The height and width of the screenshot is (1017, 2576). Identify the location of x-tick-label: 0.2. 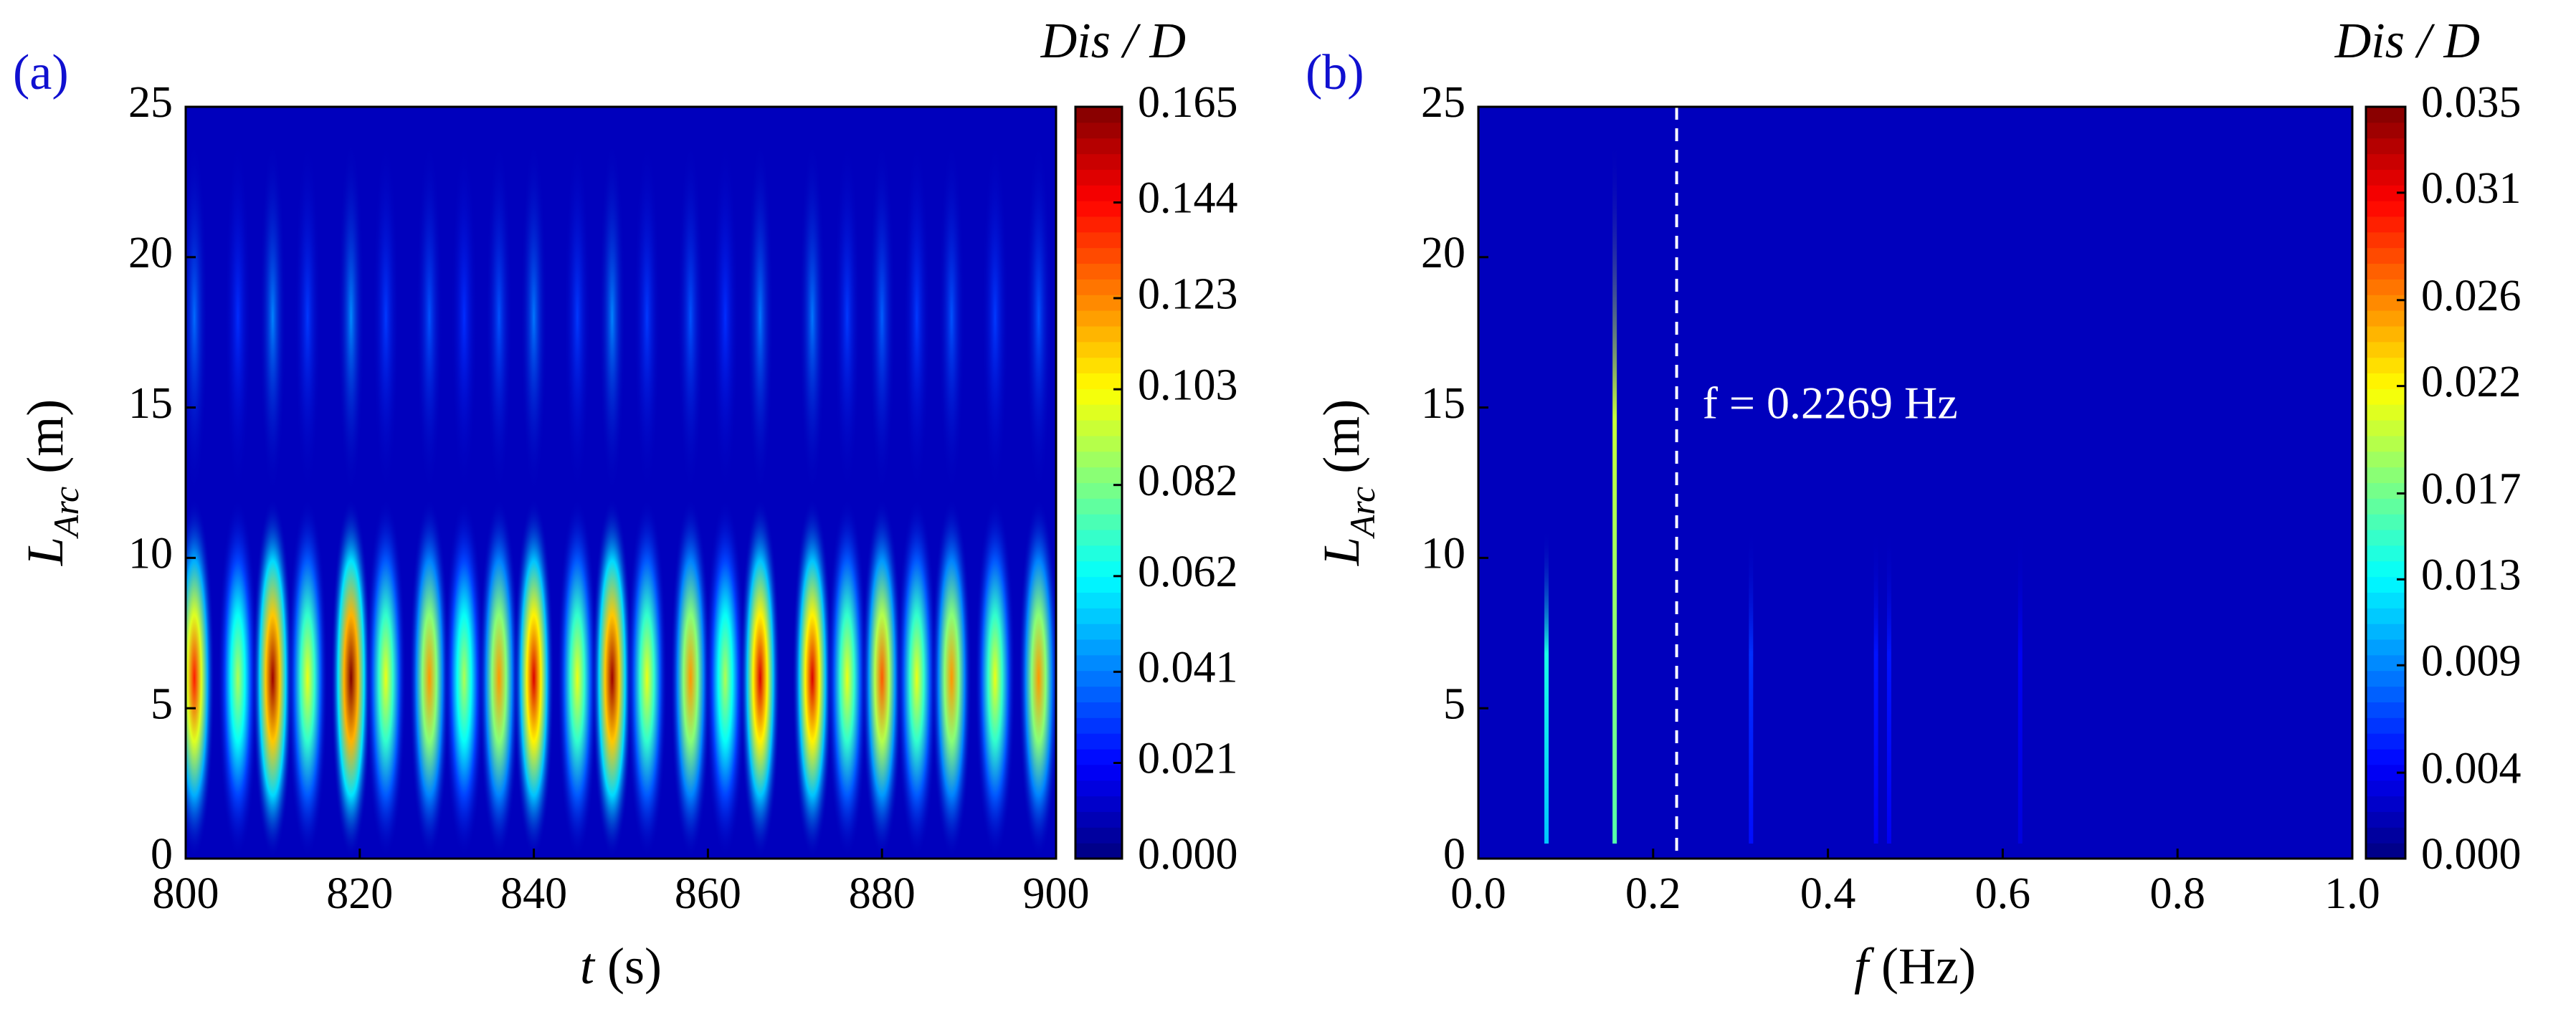
(1653, 894).